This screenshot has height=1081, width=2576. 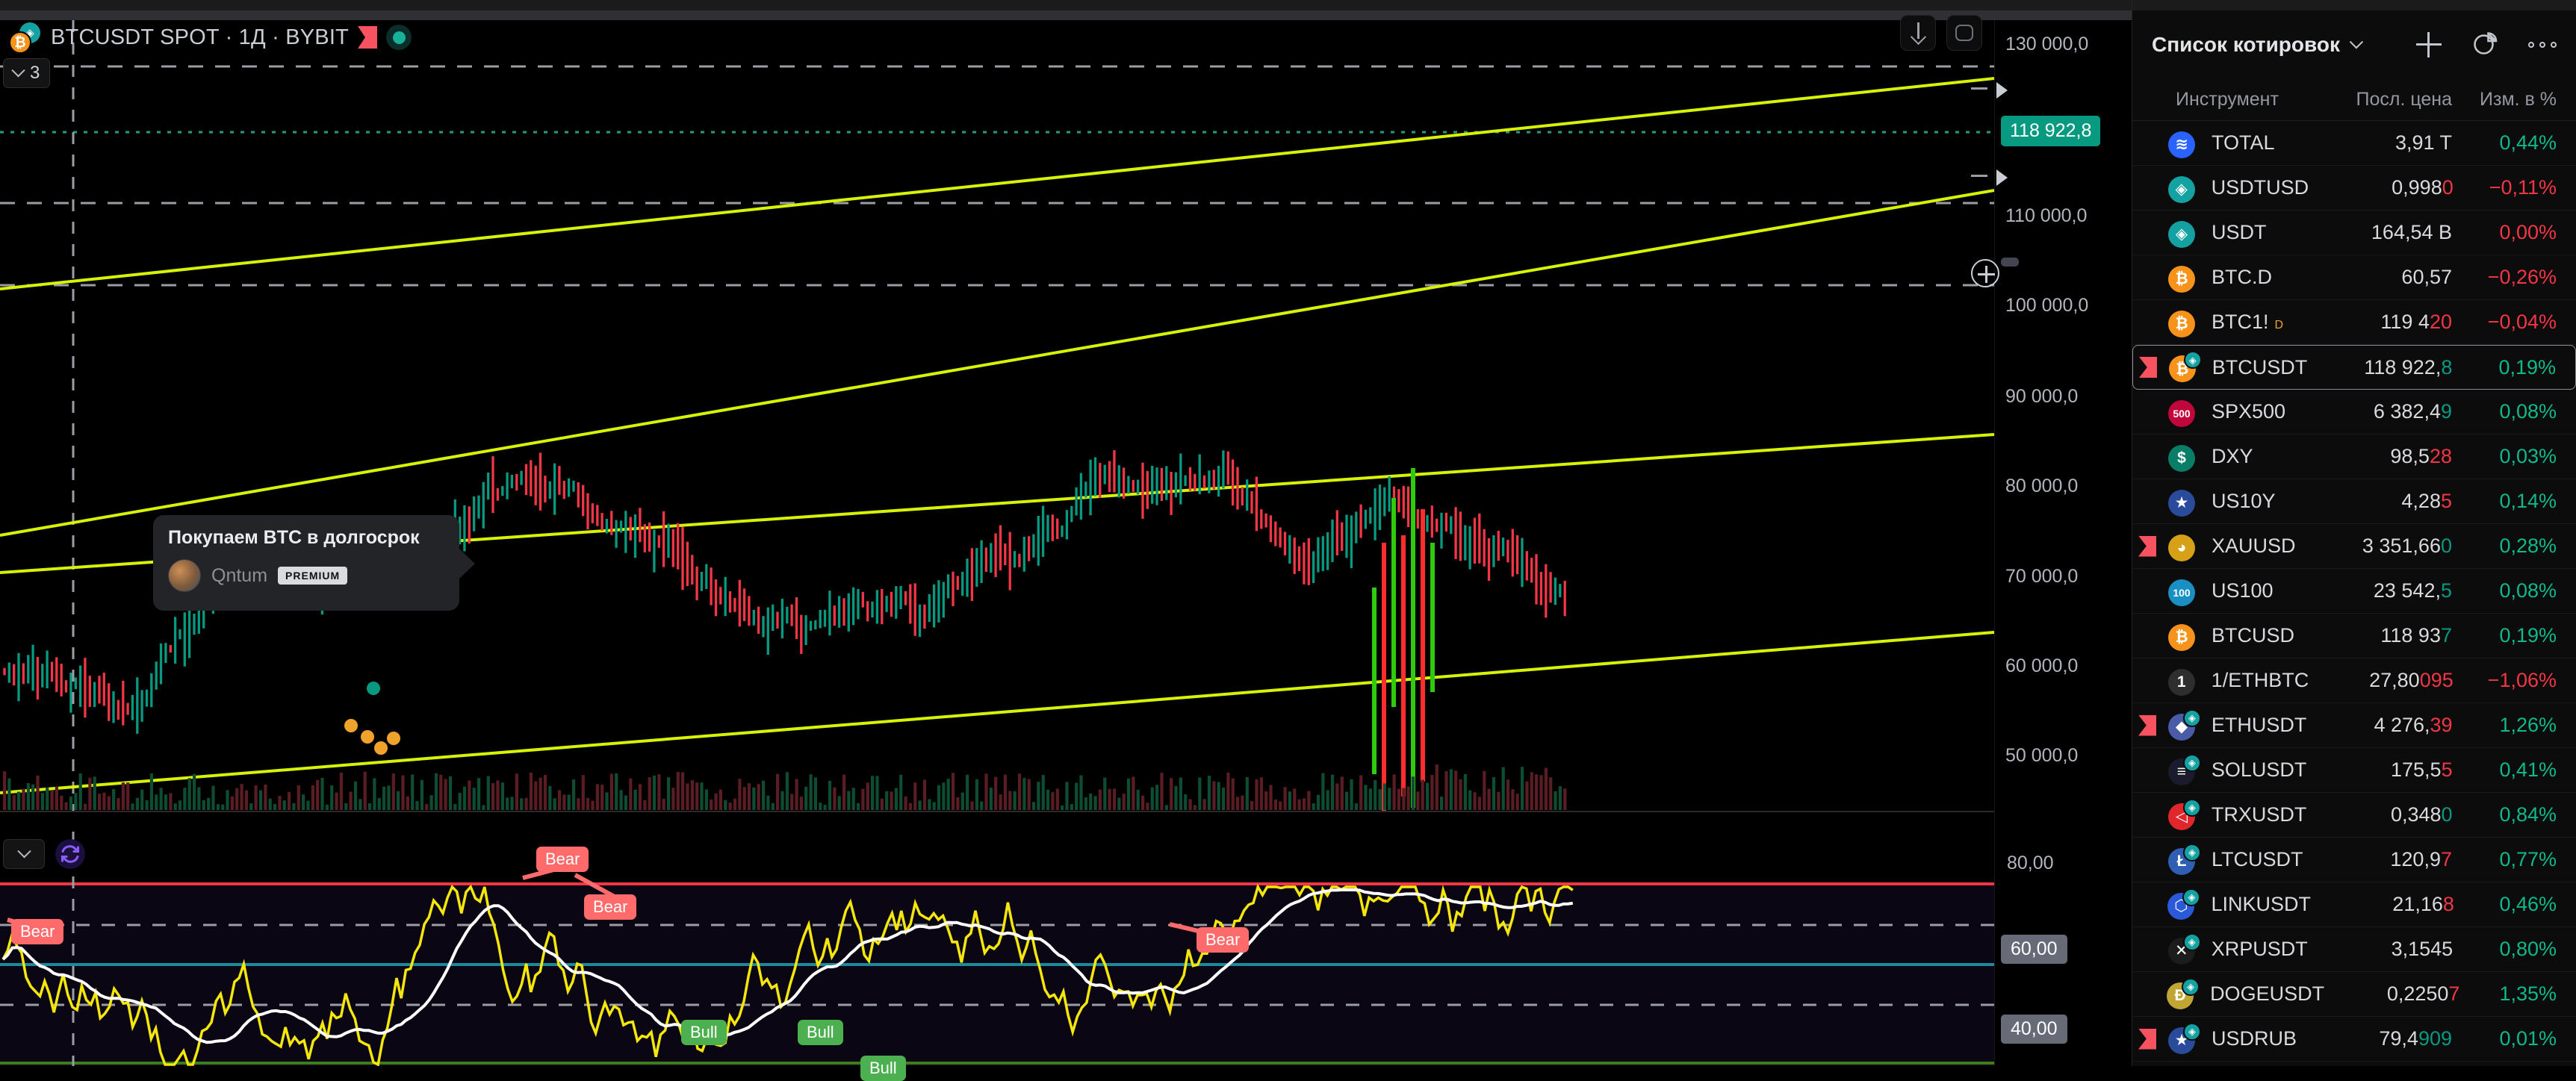 I want to click on watchlist-row-us100: 100 US100 23 542,5 0,08%, so click(x=2354, y=591).